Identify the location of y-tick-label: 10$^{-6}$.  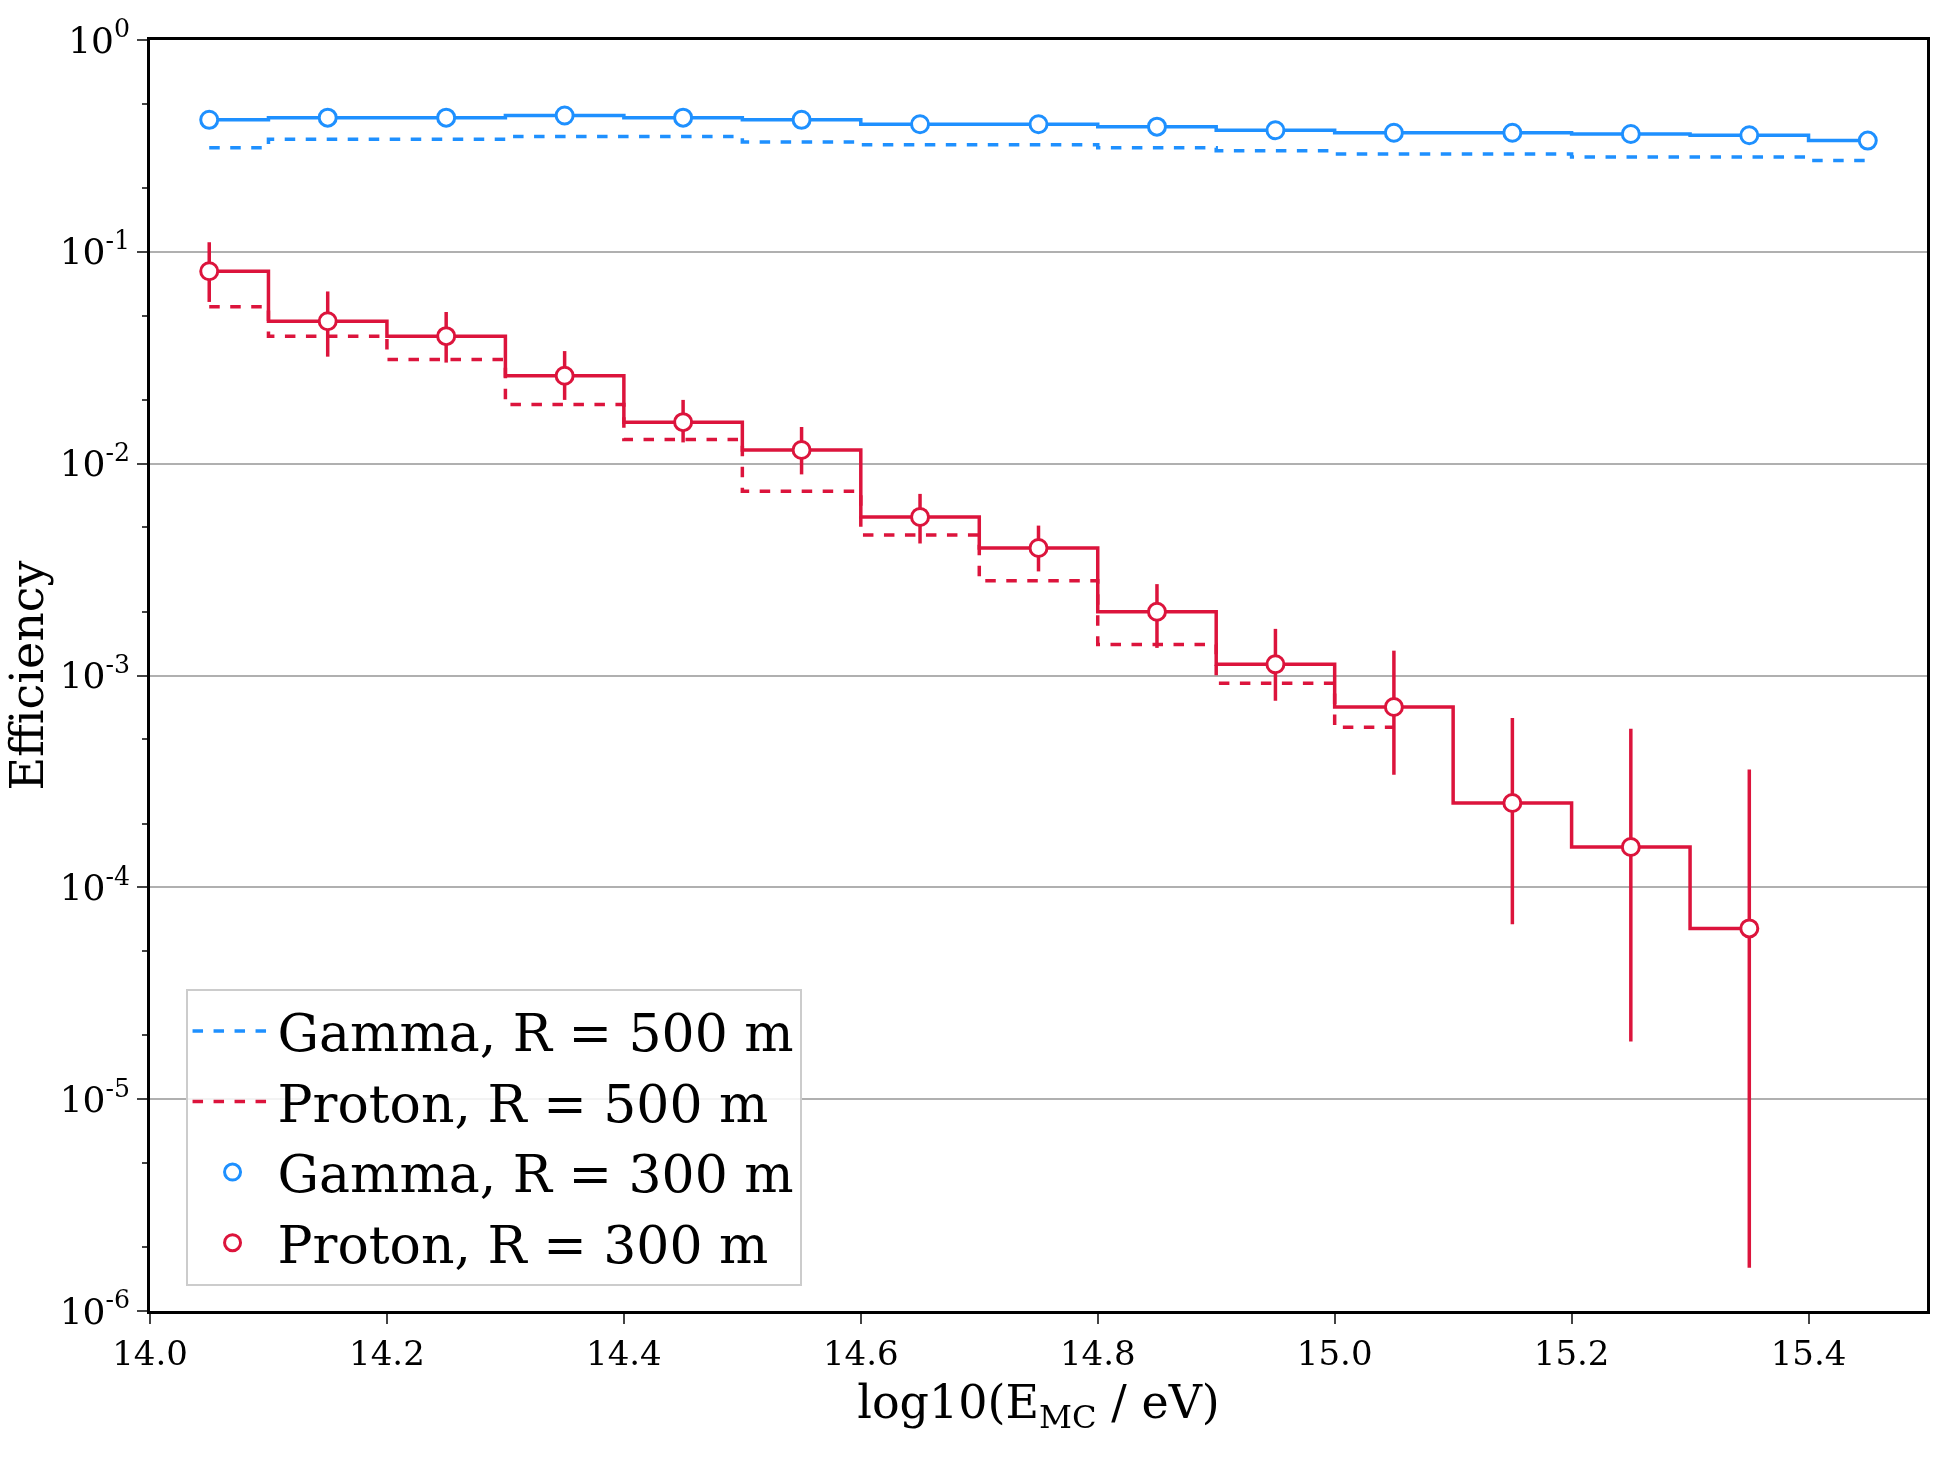
(95, 1308).